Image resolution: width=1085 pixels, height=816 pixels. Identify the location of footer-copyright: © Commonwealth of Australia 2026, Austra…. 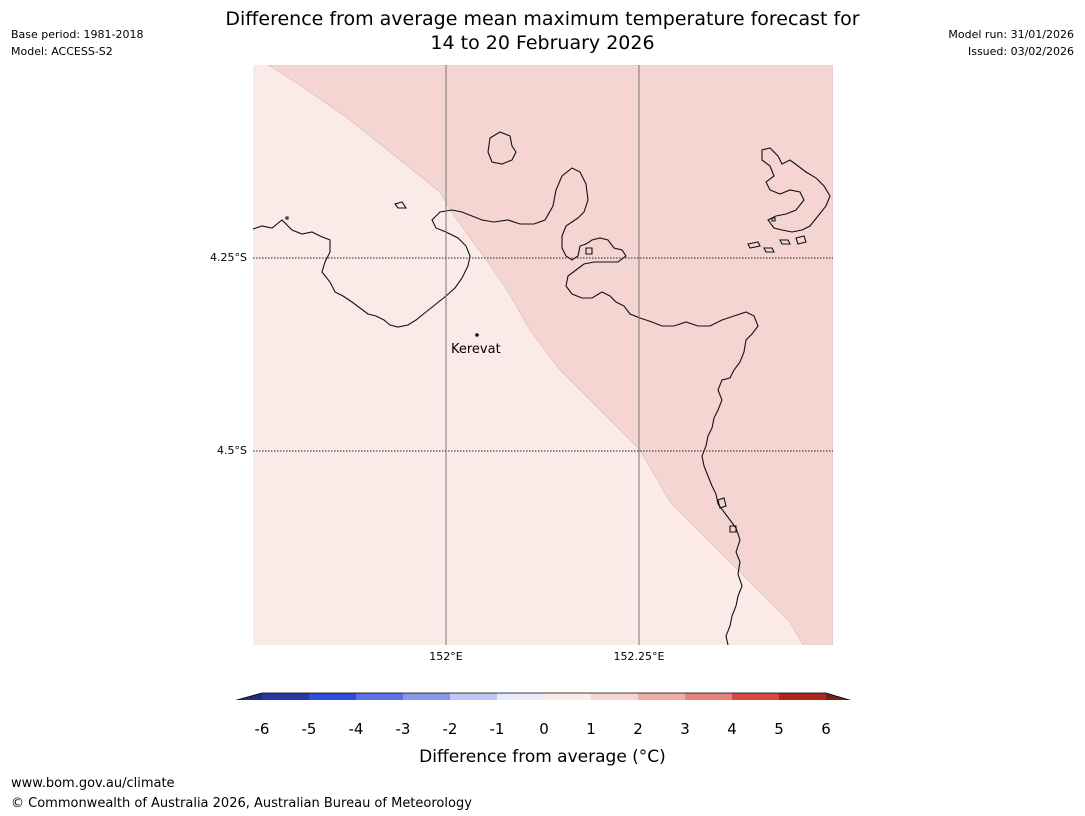
(241, 803).